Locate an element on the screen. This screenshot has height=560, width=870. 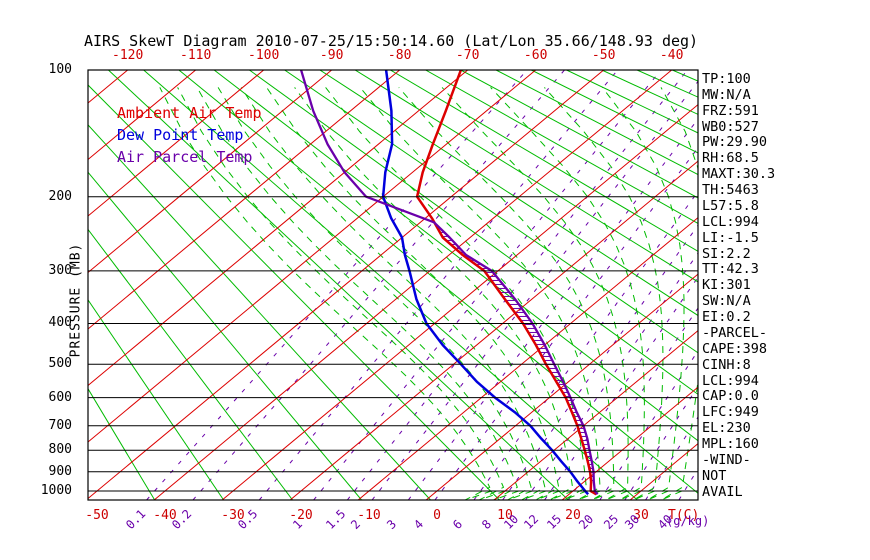
bottom-temp-tick-label: -40 is located at coordinates (165, 515).